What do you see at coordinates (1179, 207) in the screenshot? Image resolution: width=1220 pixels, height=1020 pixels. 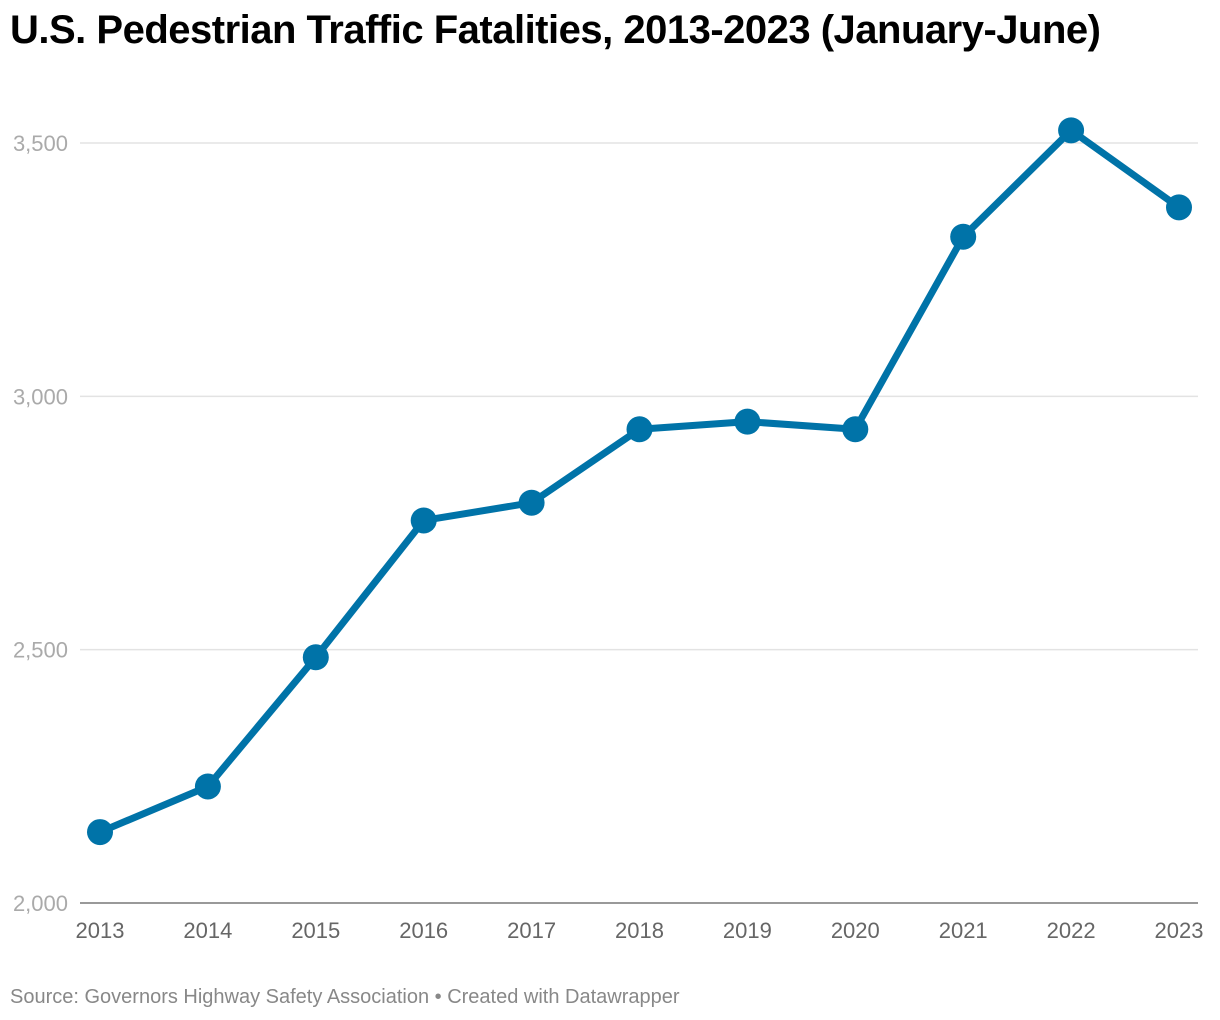 I see `data-point-2023: 2023: 3,373` at bounding box center [1179, 207].